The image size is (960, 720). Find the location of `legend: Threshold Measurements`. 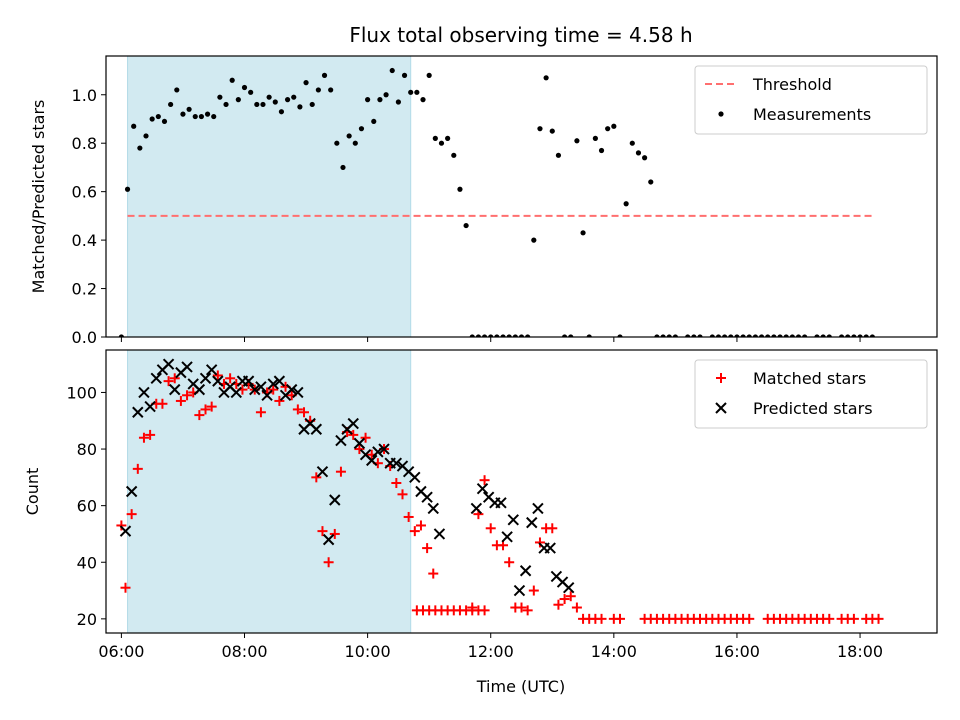

legend: Threshold Measurements is located at coordinates (811, 100).